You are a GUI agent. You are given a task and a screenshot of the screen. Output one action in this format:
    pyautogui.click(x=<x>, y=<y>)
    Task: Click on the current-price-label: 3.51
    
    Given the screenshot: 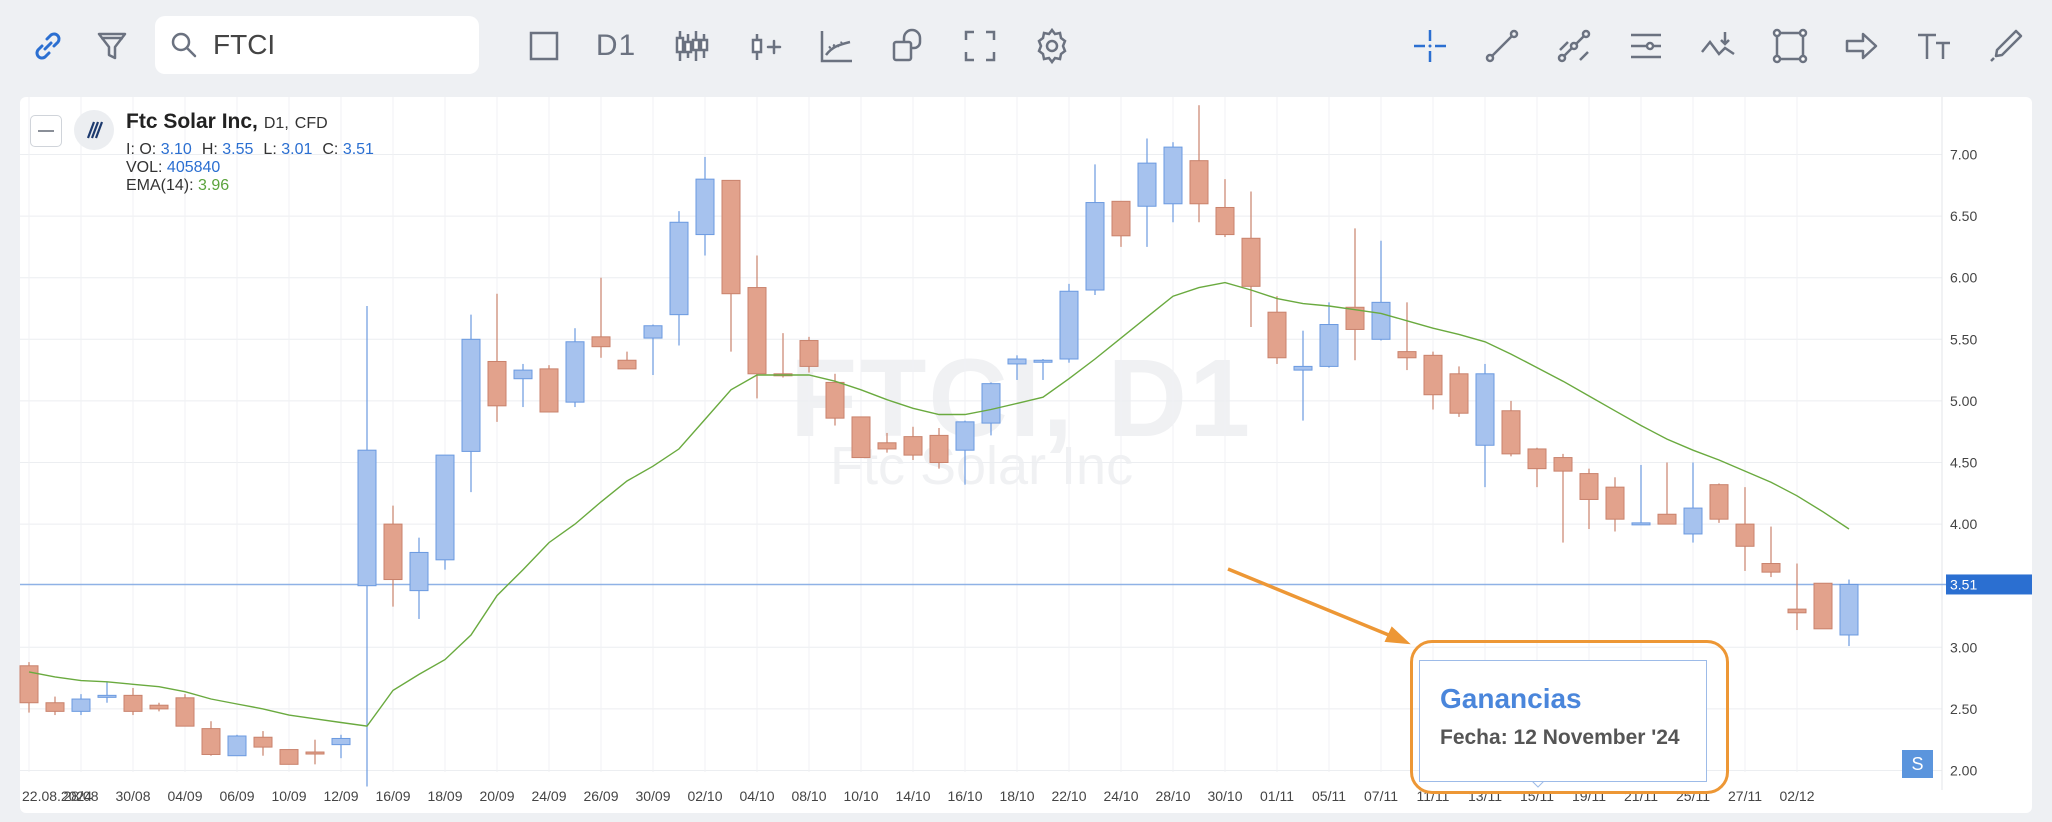 What is the action you would take?
    pyautogui.click(x=1963, y=584)
    